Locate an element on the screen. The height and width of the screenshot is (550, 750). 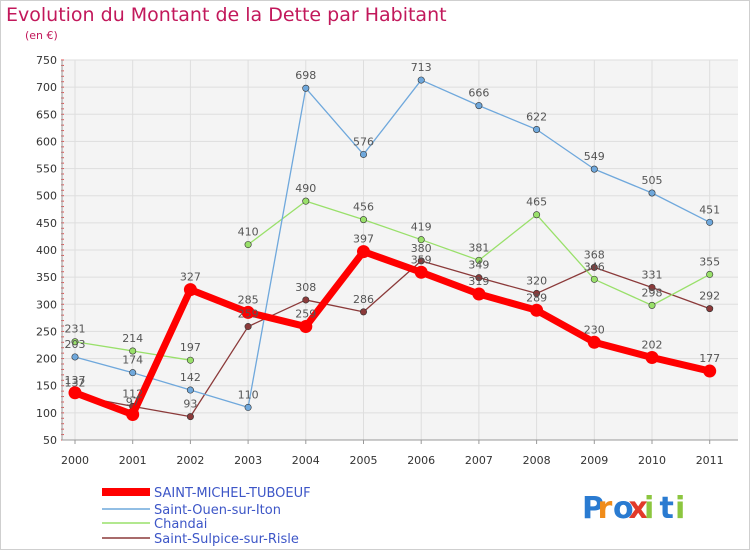
y-tick-label: 150 is located at coordinates (46, 386).